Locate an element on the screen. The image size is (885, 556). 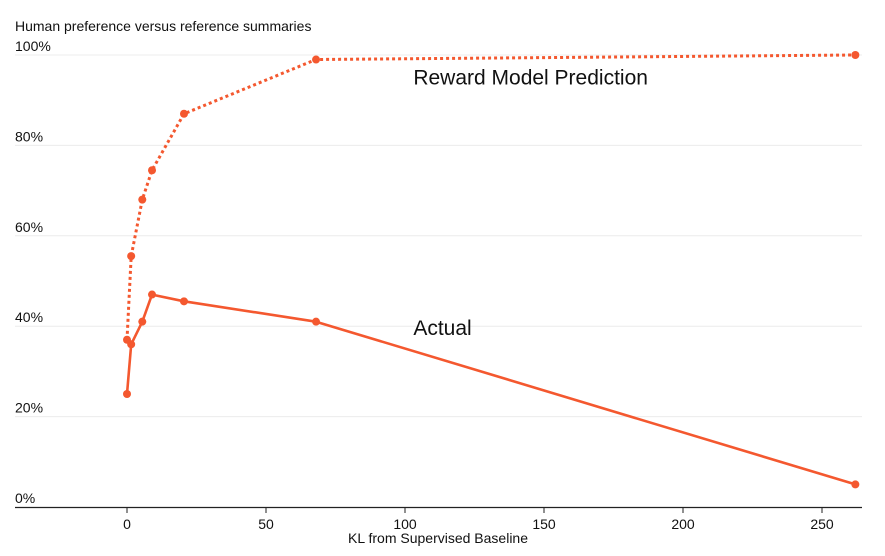
y-tick-label: 60% is located at coordinates (29, 227).